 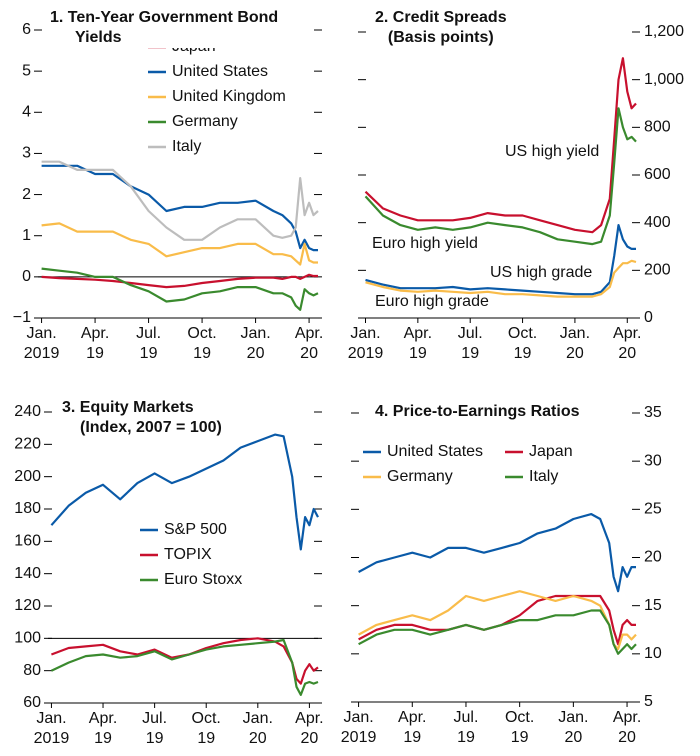 What do you see at coordinates (26, 153) in the screenshot?
I see `y-tick-label: 3` at bounding box center [26, 153].